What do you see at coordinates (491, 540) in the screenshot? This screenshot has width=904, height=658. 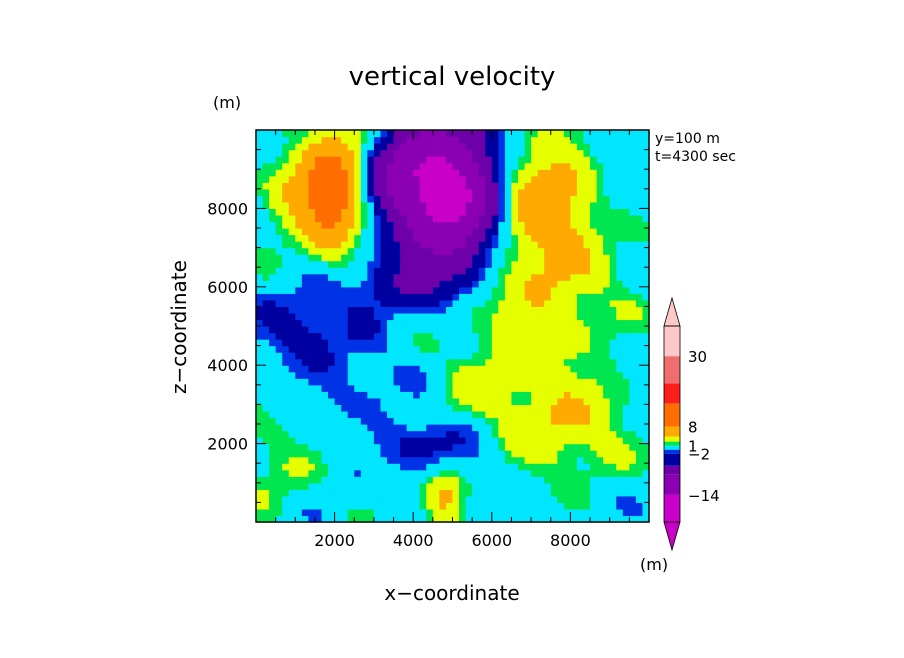 I see `x-tick-label: 6000` at bounding box center [491, 540].